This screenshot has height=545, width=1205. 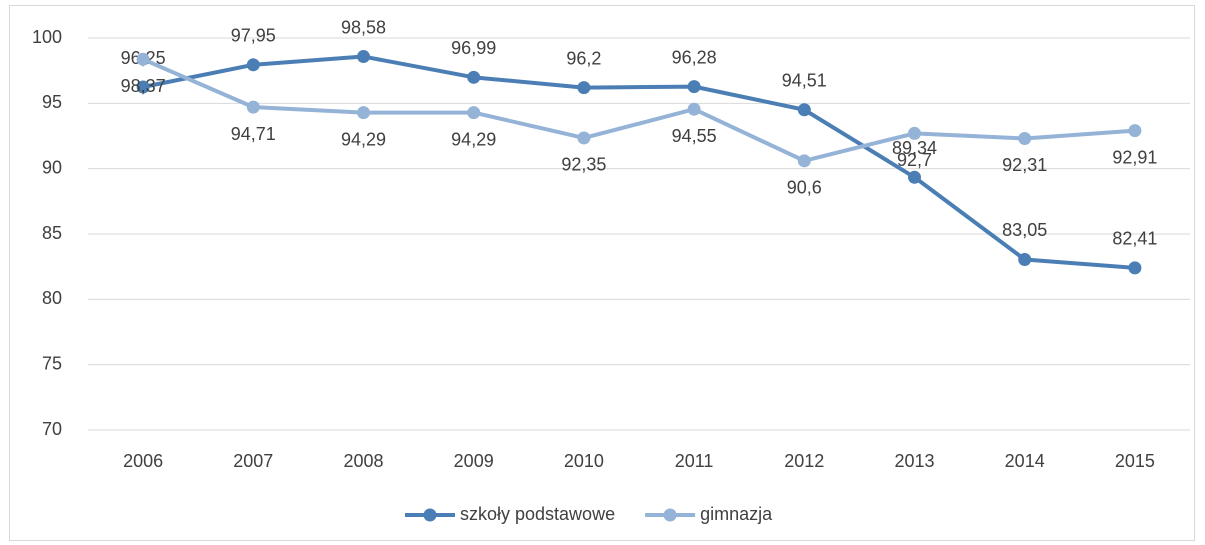 I want to click on x-tick-label: 2007, so click(x=253, y=461).